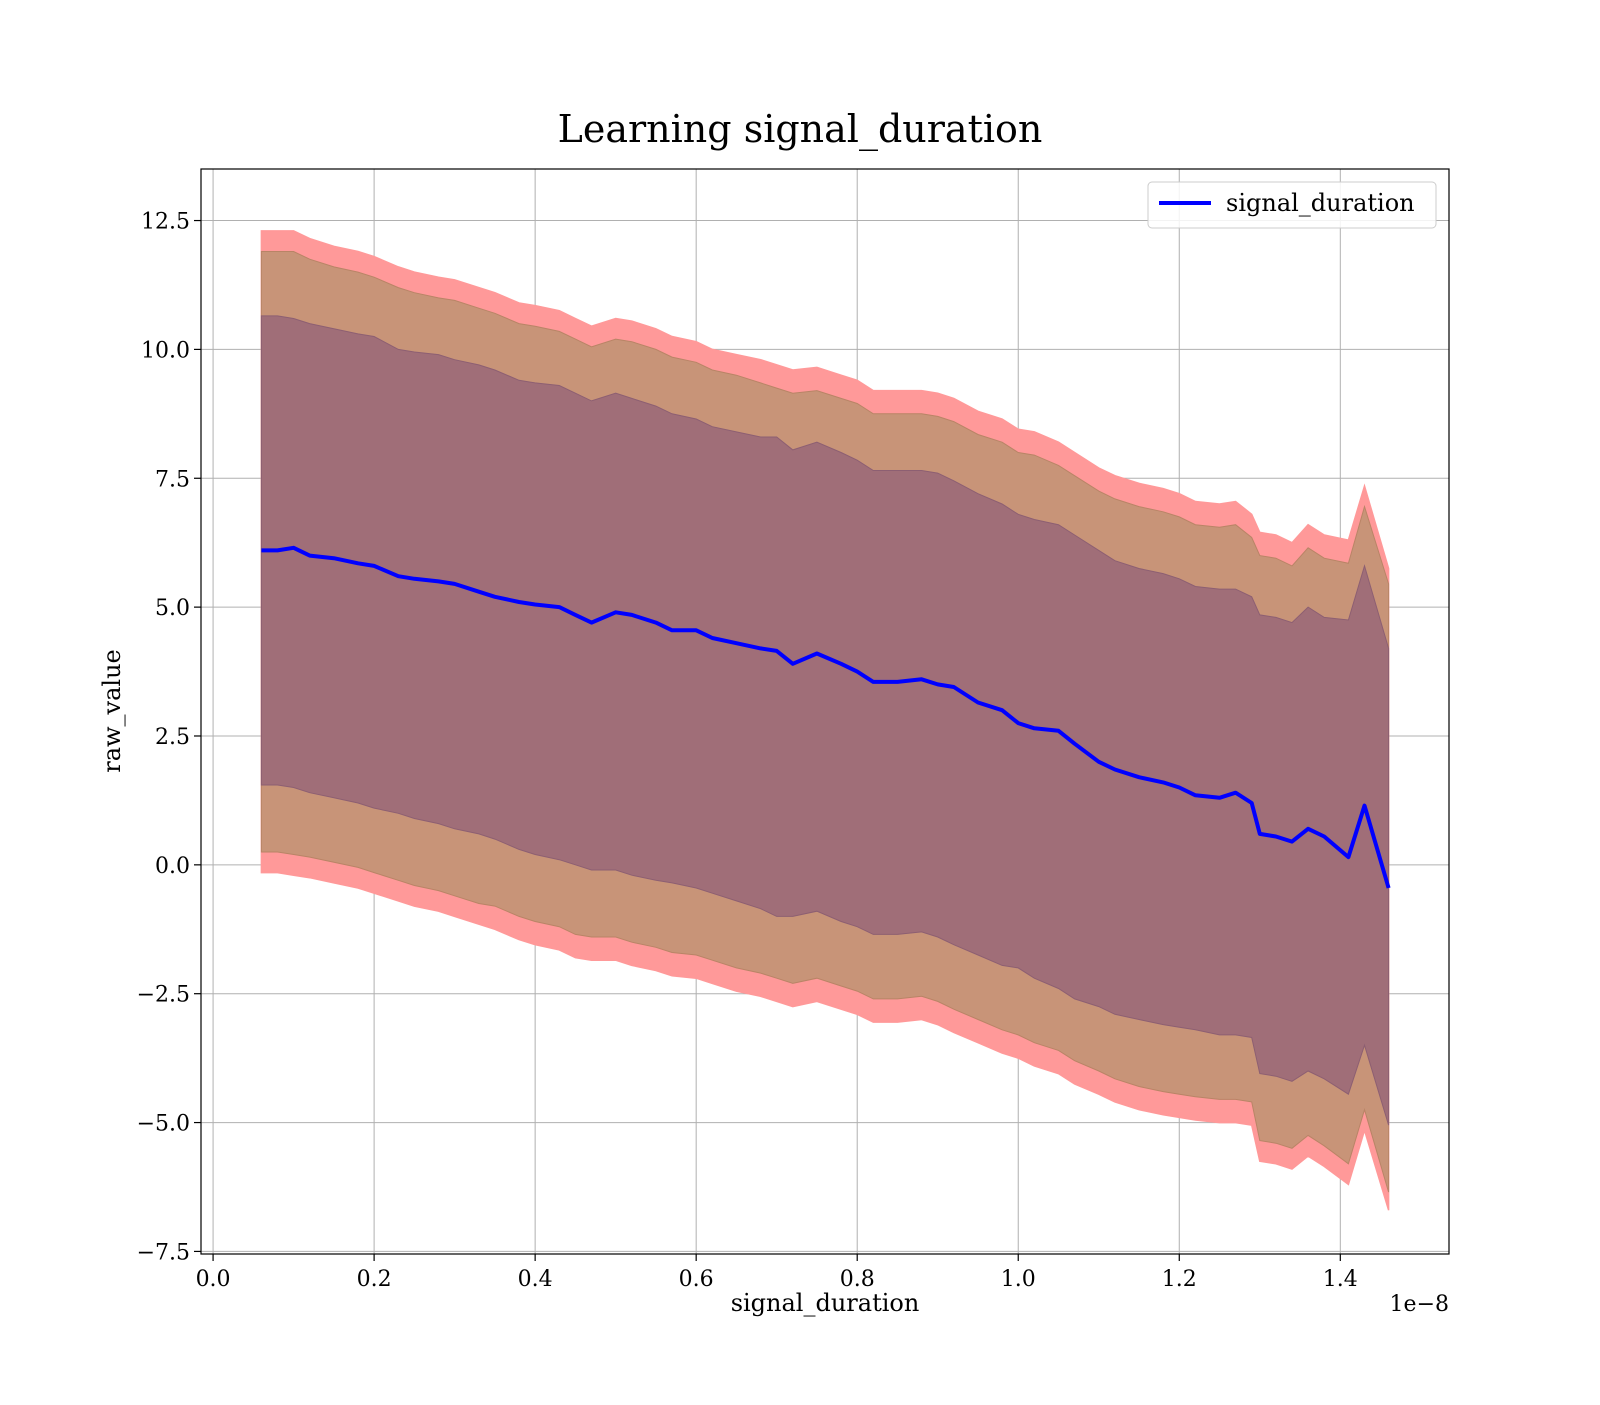 The height and width of the screenshot is (1405, 1600). I want to click on x-axis-offset-text: 1e−8, so click(1419, 1304).